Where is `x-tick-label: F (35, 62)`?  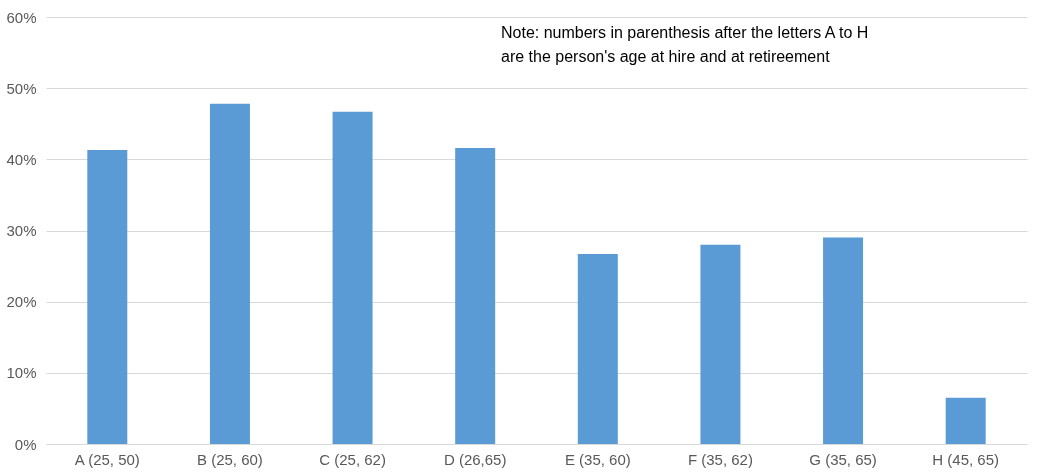 x-tick-label: F (35, 62) is located at coordinates (720, 459).